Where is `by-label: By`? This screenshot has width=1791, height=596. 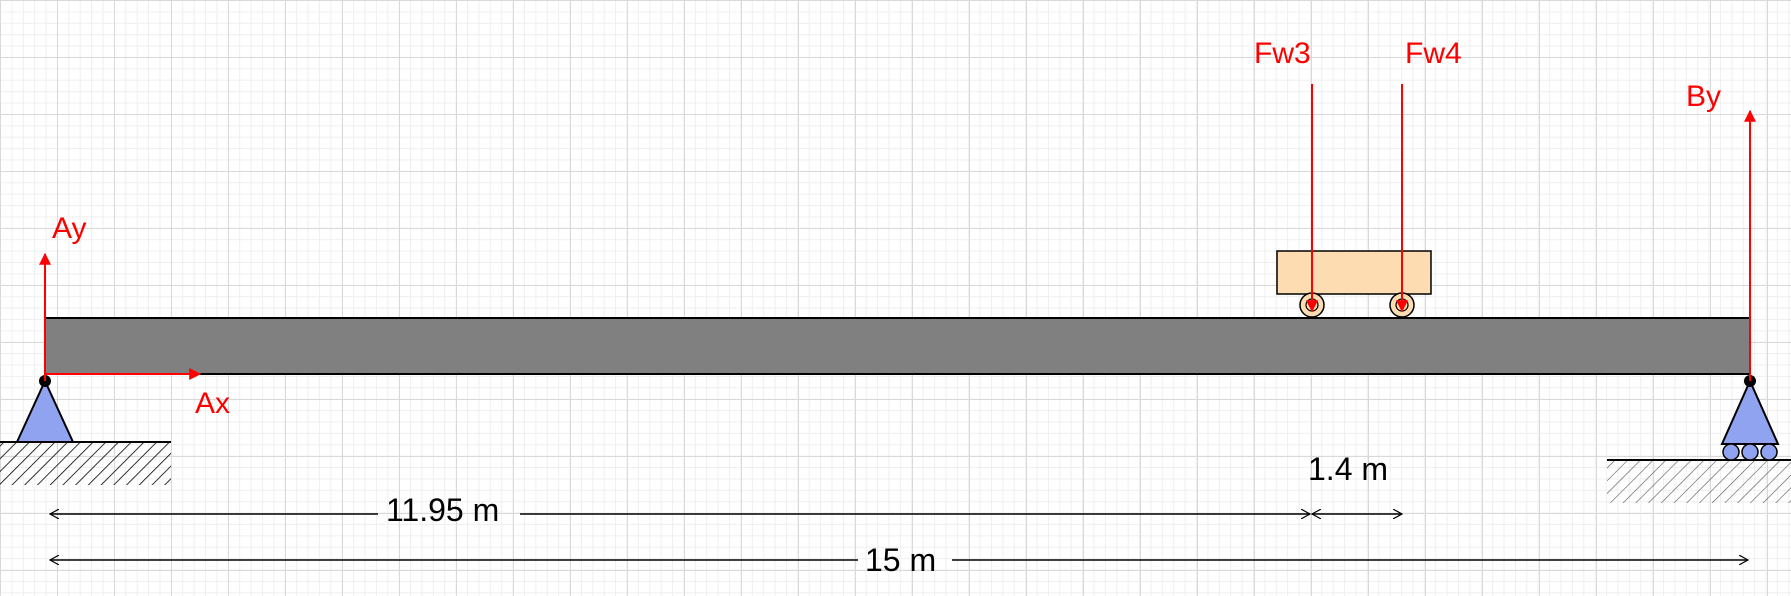
by-label: By is located at coordinates (1703, 96).